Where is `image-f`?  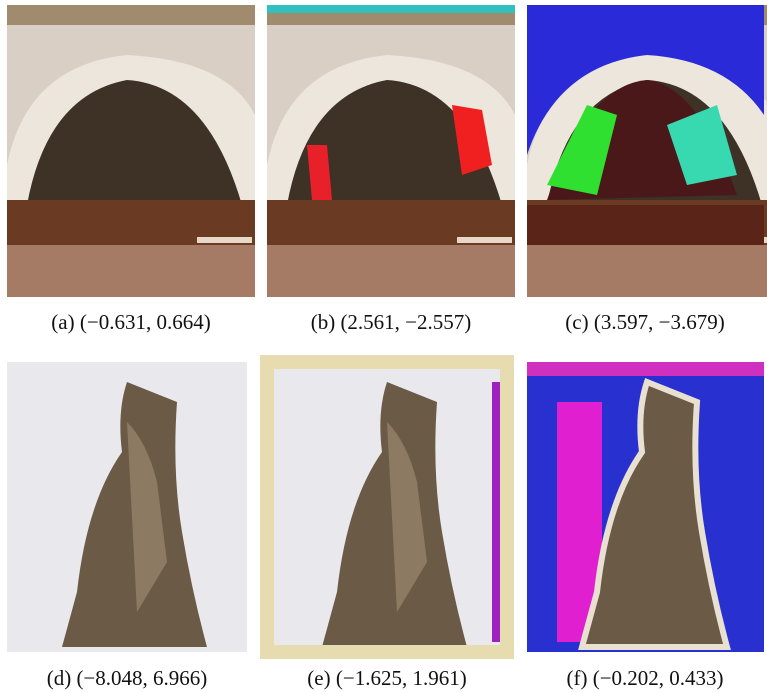
image-f is located at coordinates (645, 507).